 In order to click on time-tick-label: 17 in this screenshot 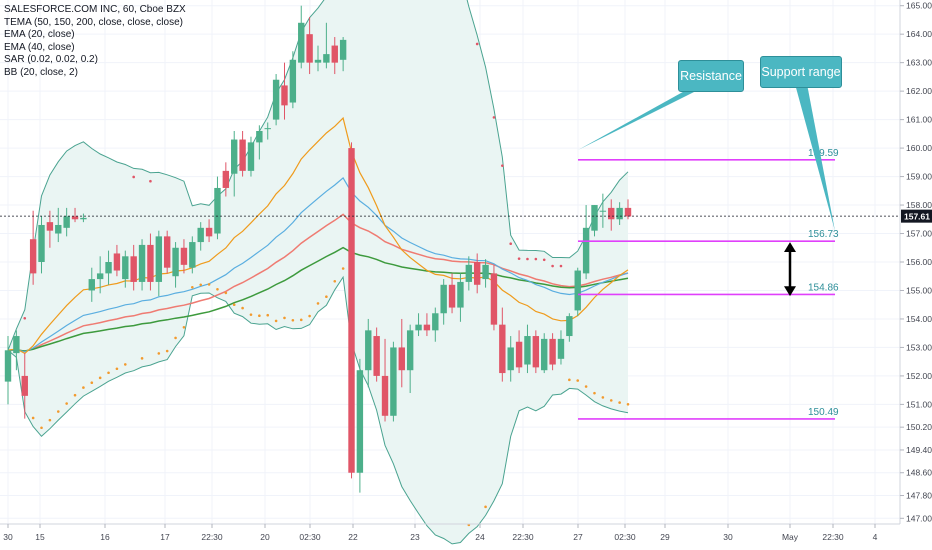, I will do `click(165, 537)`.